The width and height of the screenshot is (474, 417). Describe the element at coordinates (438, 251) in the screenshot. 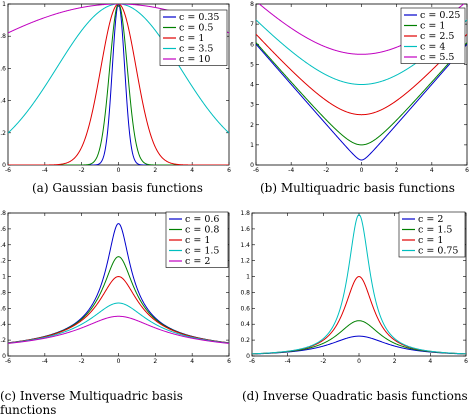

I see `legend-entry: c = 0.75` at that location.